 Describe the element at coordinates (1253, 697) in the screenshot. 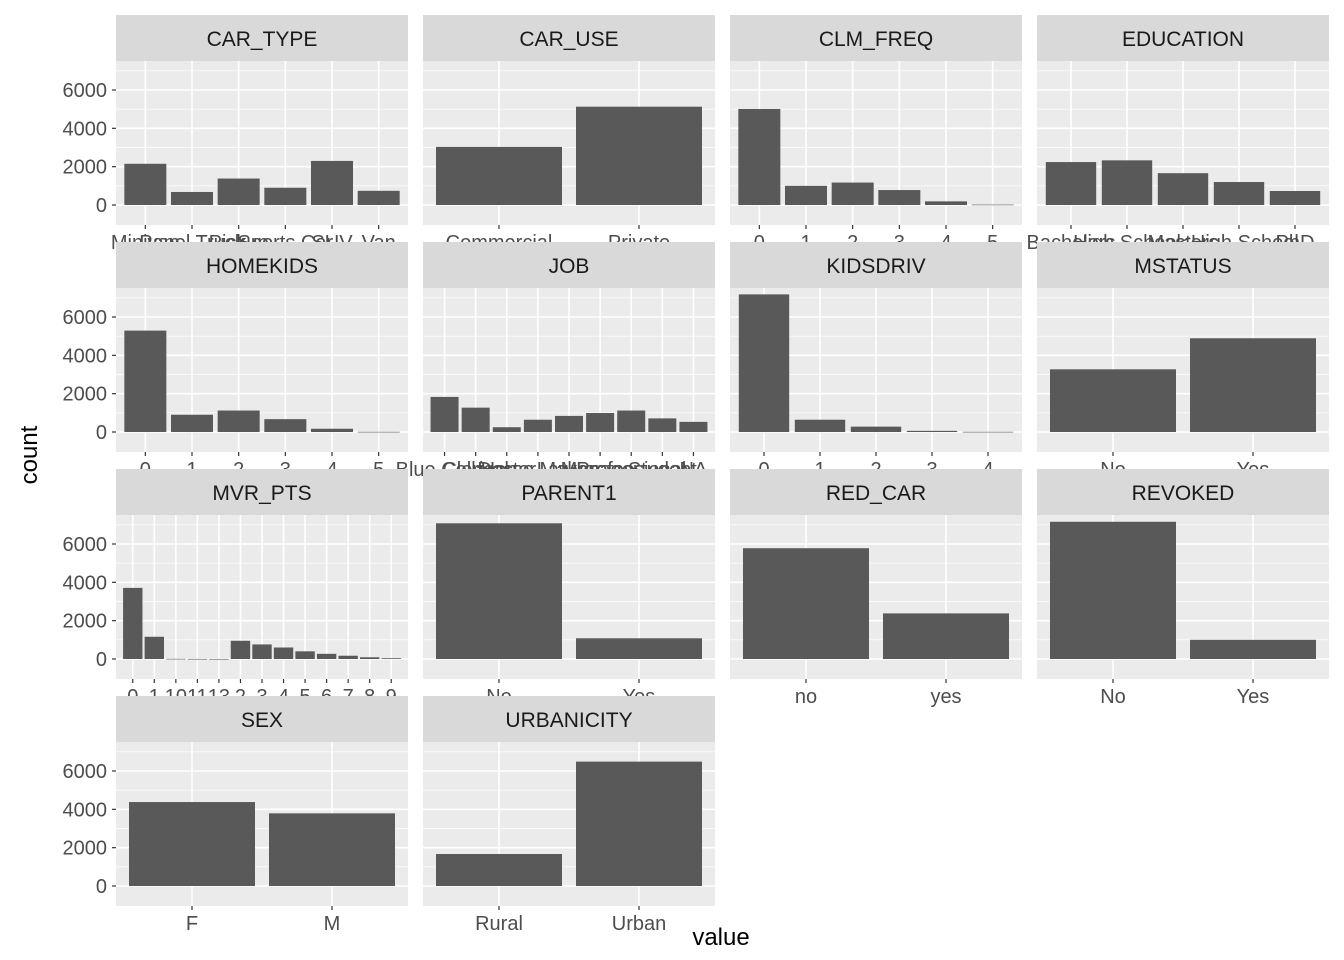

I see `x-tick-label: Yes` at that location.